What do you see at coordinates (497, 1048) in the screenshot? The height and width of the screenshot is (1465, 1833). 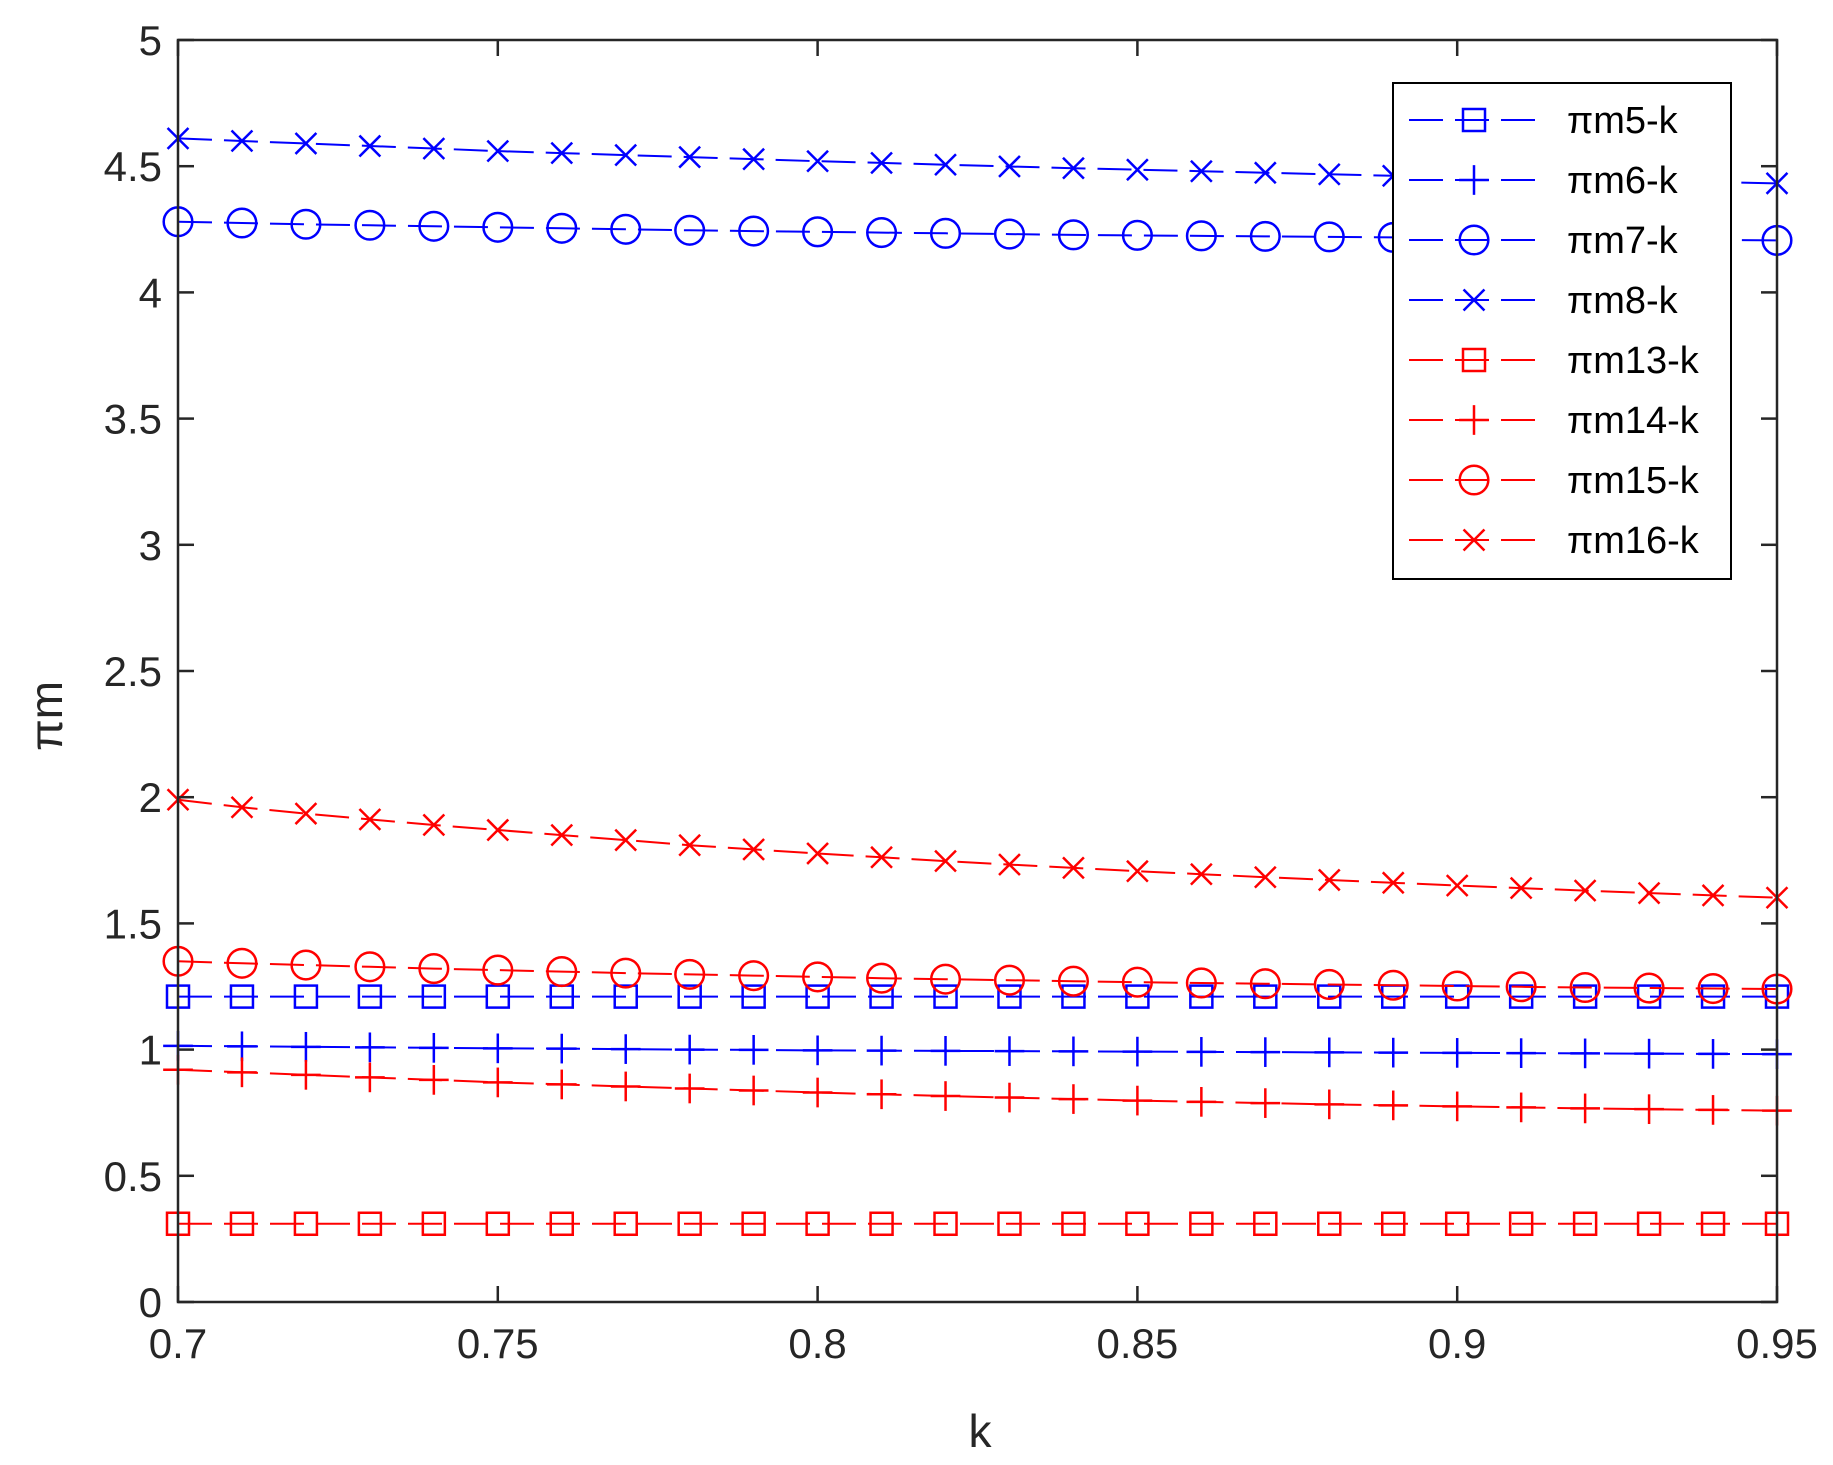 I see `data-point-πm6-k-5` at bounding box center [497, 1048].